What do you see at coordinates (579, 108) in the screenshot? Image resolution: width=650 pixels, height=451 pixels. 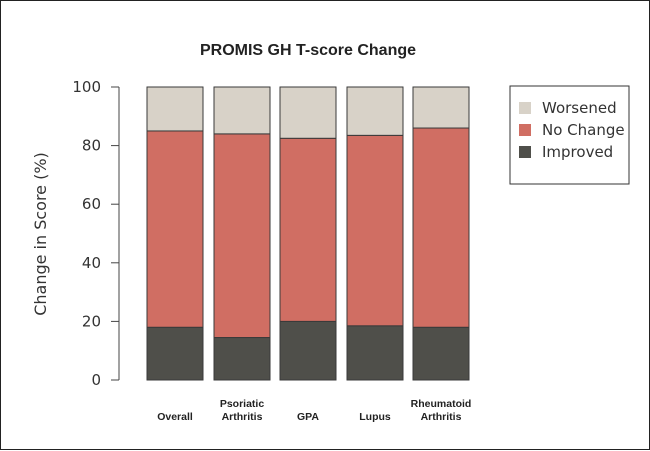 I see `legend-label: Worsened` at bounding box center [579, 108].